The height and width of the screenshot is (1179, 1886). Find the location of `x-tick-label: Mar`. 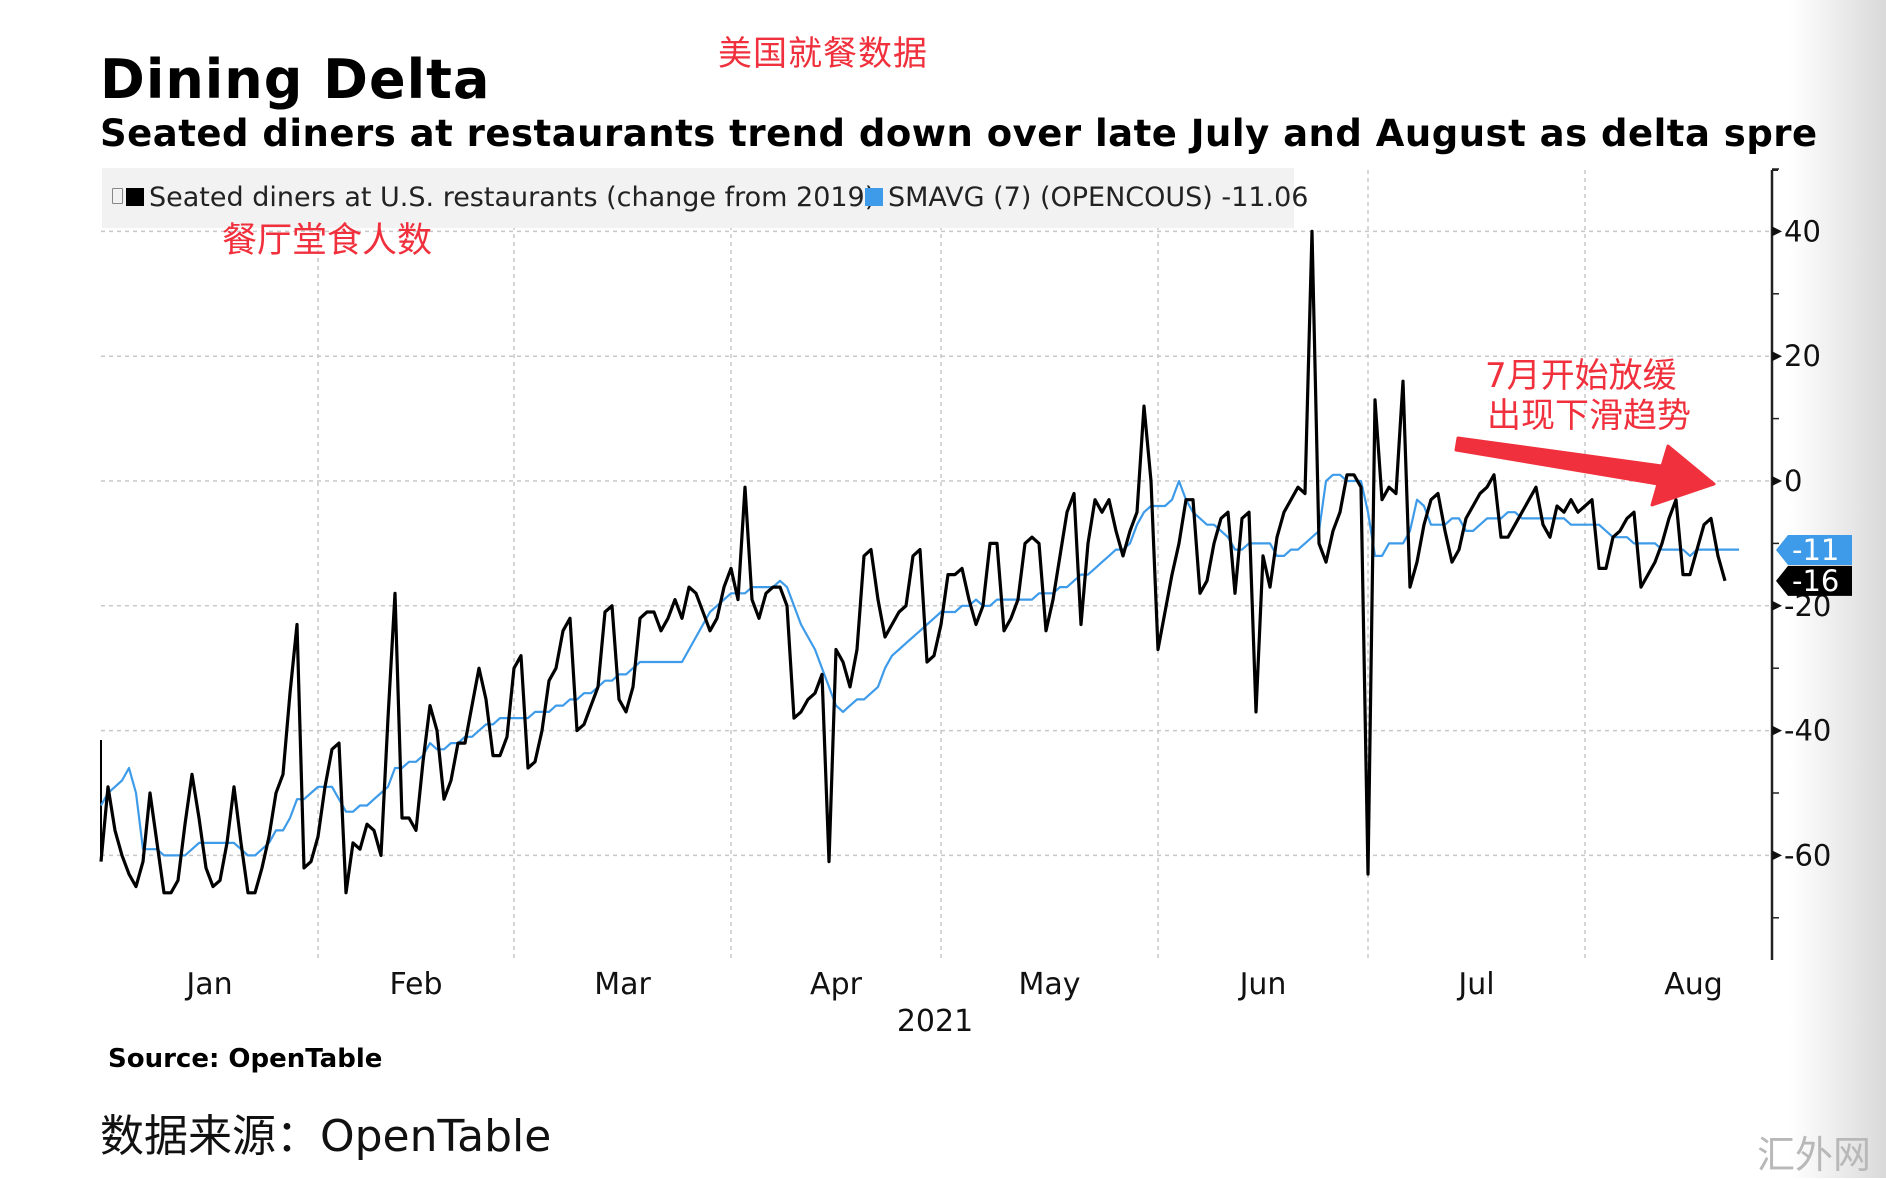

x-tick-label: Mar is located at coordinates (622, 984).